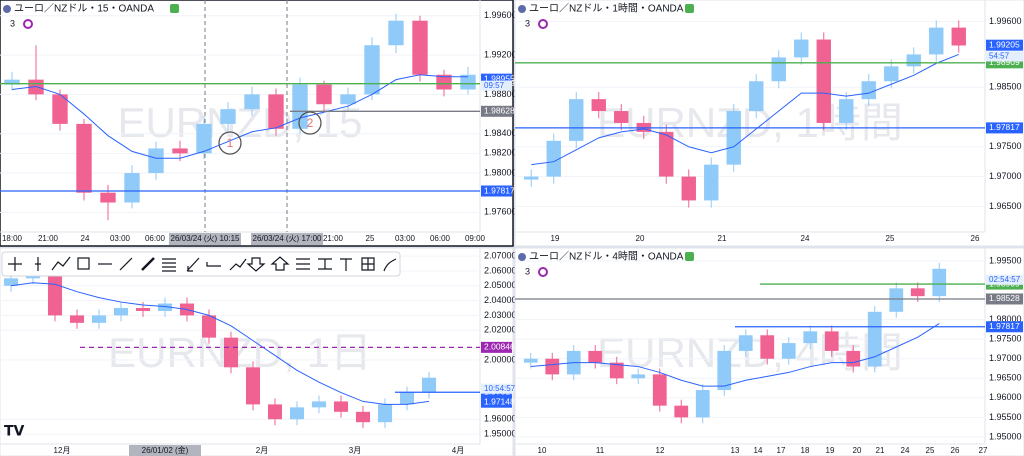 The image size is (1024, 456). I want to click on x-tick-label: 21, so click(880, 450).